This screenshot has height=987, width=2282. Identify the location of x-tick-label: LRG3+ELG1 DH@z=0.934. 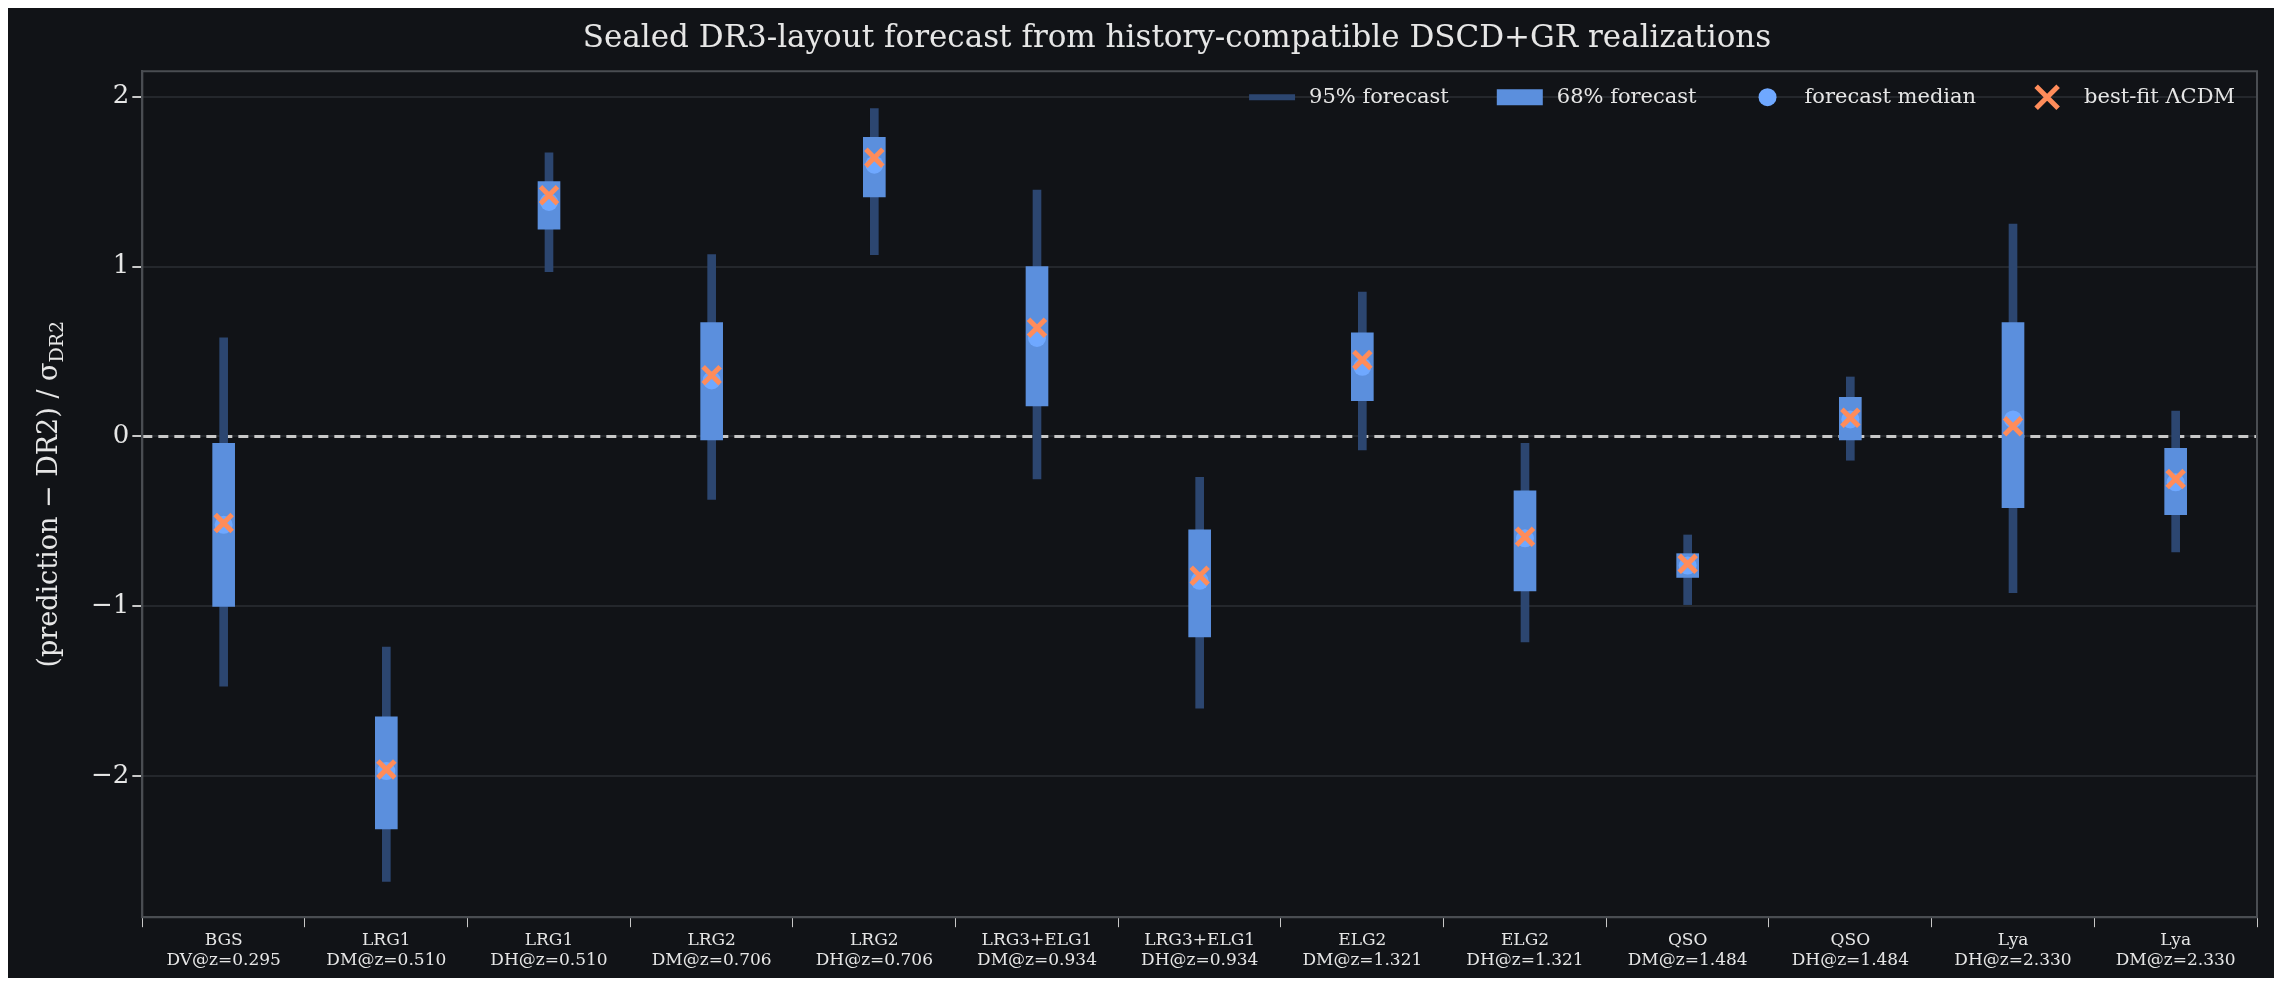
(1200, 949).